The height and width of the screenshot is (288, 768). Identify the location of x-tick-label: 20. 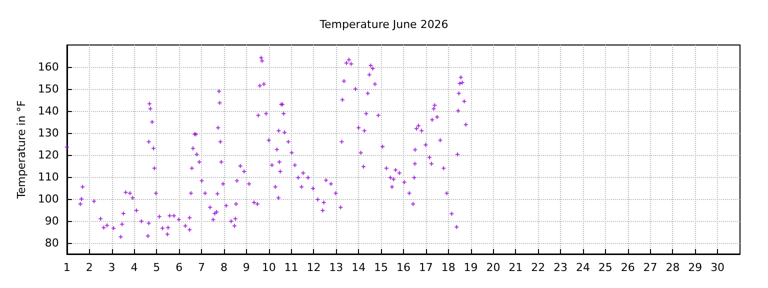
(493, 267).